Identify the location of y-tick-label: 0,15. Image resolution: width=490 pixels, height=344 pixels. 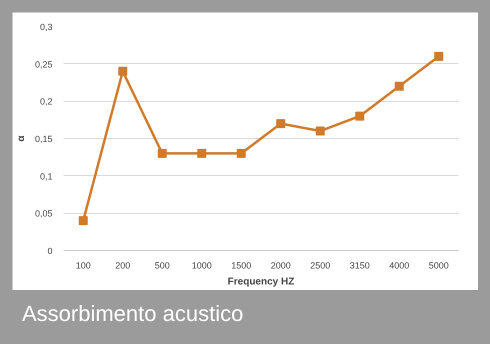
(43, 139).